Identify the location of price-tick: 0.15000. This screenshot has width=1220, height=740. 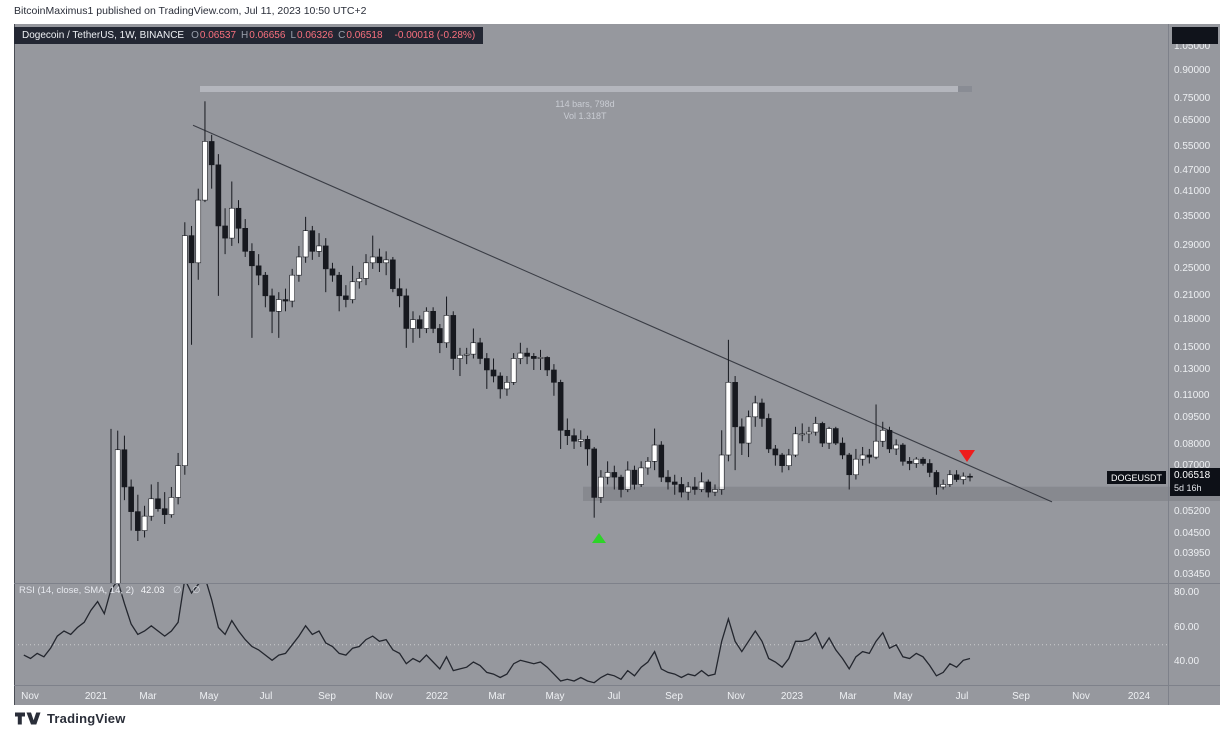
(1192, 347).